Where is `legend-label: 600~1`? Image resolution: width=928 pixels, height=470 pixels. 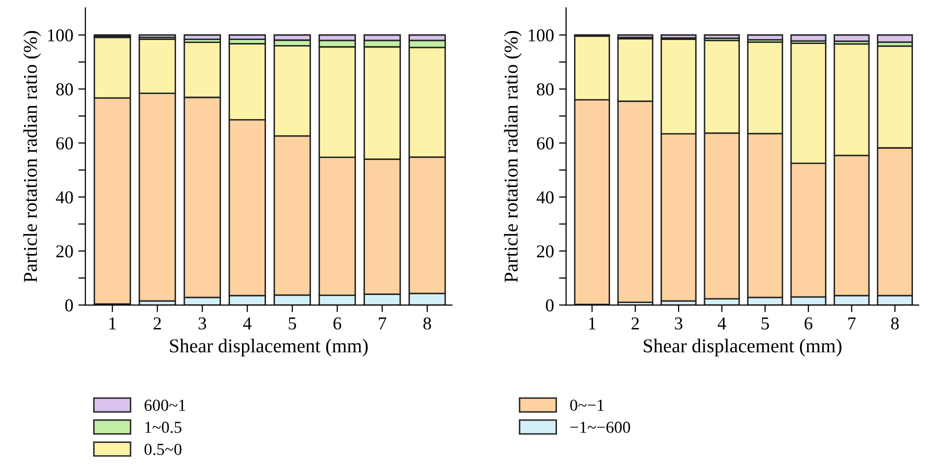 legend-label: 600~1 is located at coordinates (165, 405).